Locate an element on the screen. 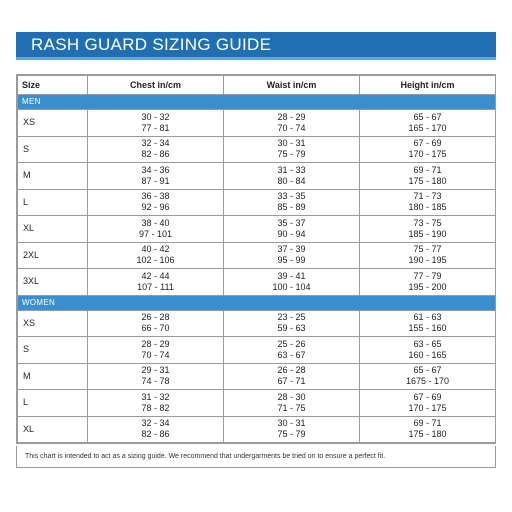 This screenshot has width=512, height=512. waist-cell: 23 - 25 59 - 63 is located at coordinates (291, 323).